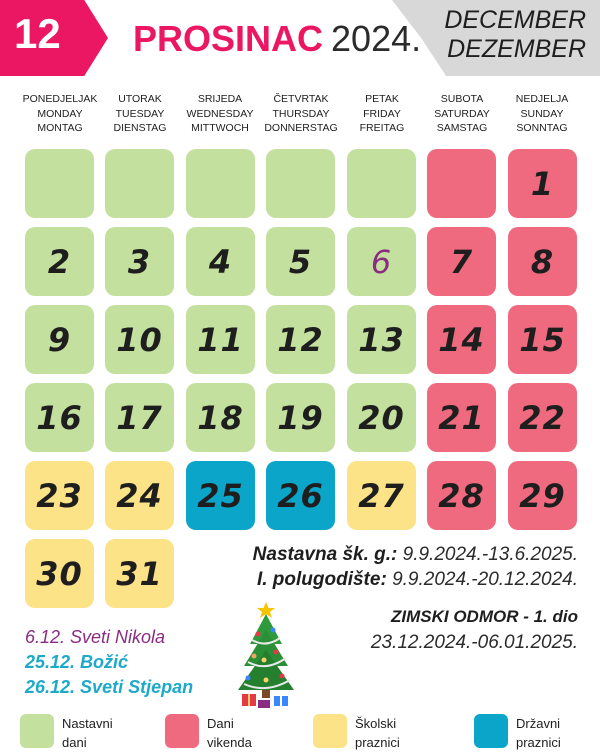 This screenshot has height=755, width=600. Describe the element at coordinates (542, 261) in the screenshot. I see `day-cell-8: 8` at that location.